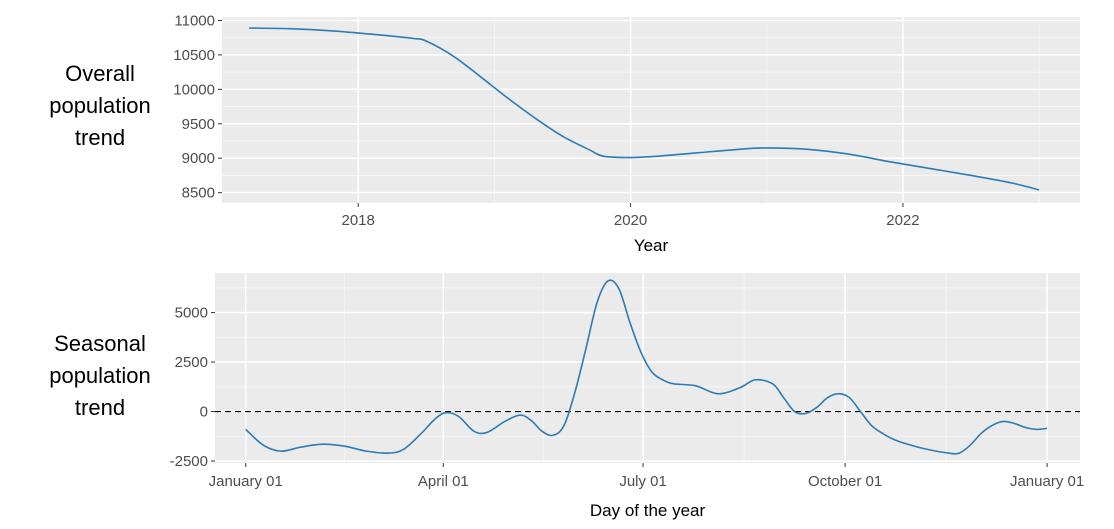 The image size is (1114, 529). I want to click on y-tick-label: 5000, so click(191, 313).